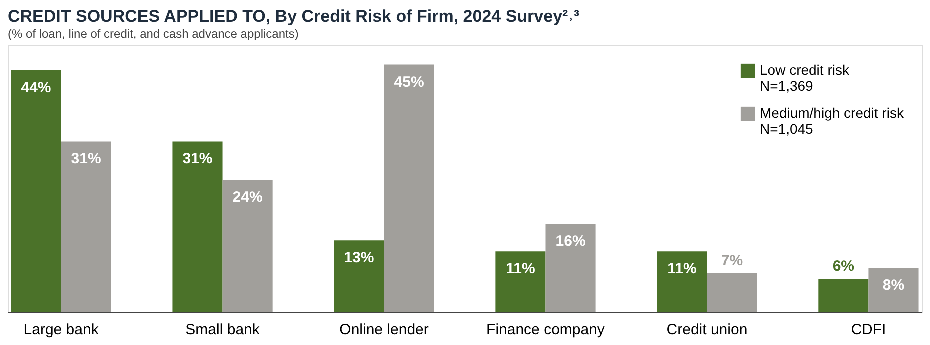 The width and height of the screenshot is (930, 345). I want to click on chart-title: CREDIT SOURCES APPLIED TO, By Credit Risk of Firm, 2024 Survey²˒³, so click(294, 16).